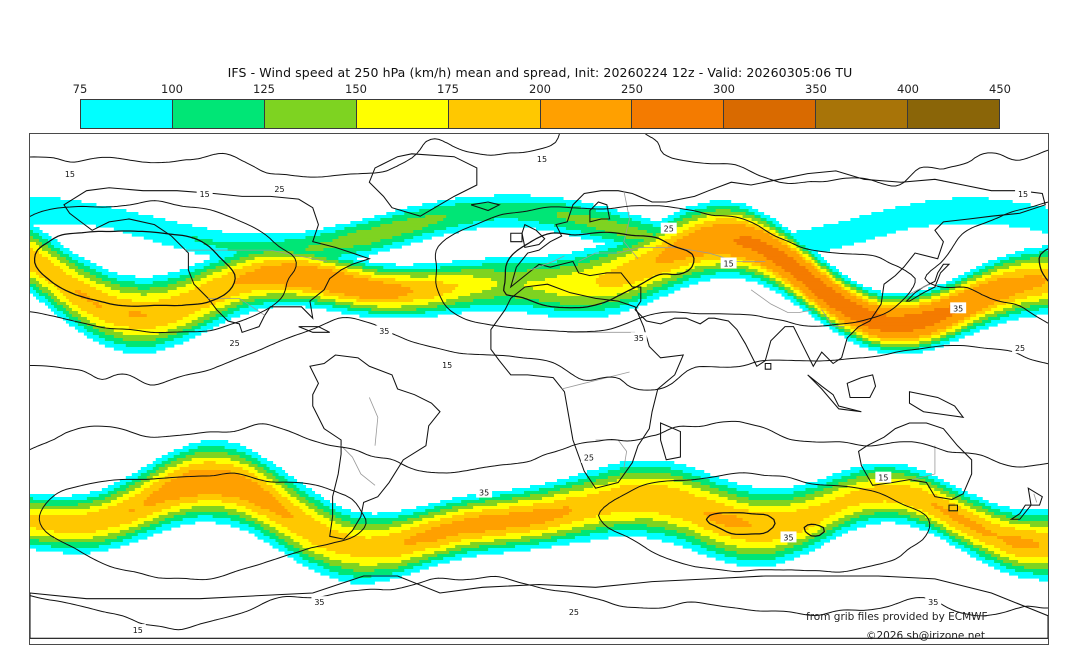  I want to click on colorbar-tick-150: 150, so click(356, 89).